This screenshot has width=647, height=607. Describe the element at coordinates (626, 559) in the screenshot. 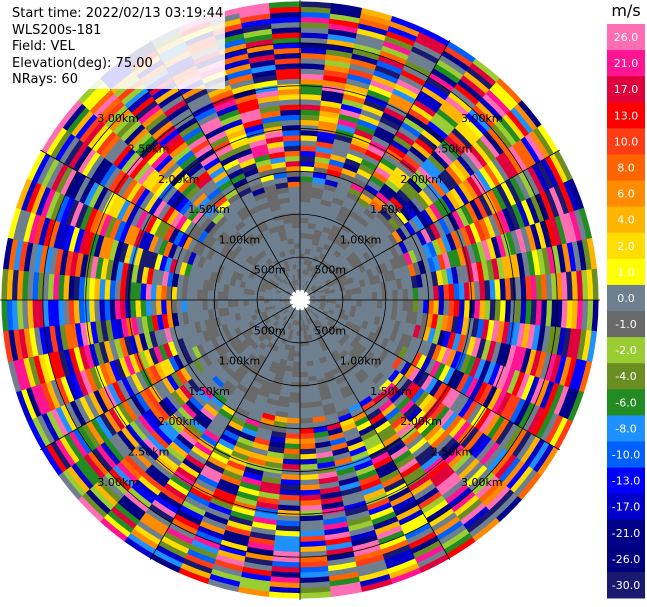

I see `colorbar-tick-label: -26.0` at that location.